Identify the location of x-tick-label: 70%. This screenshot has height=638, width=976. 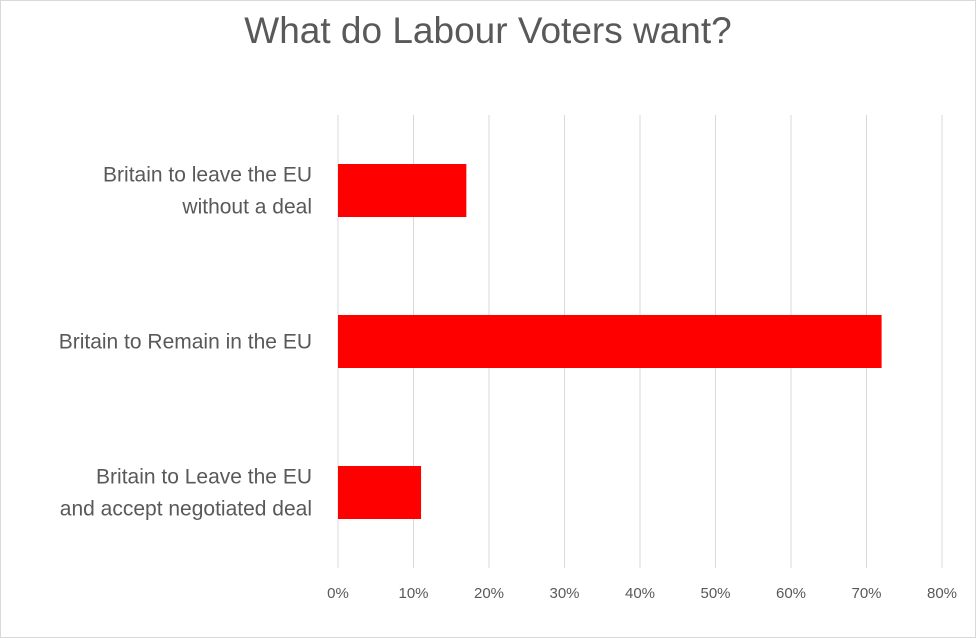
(866, 593).